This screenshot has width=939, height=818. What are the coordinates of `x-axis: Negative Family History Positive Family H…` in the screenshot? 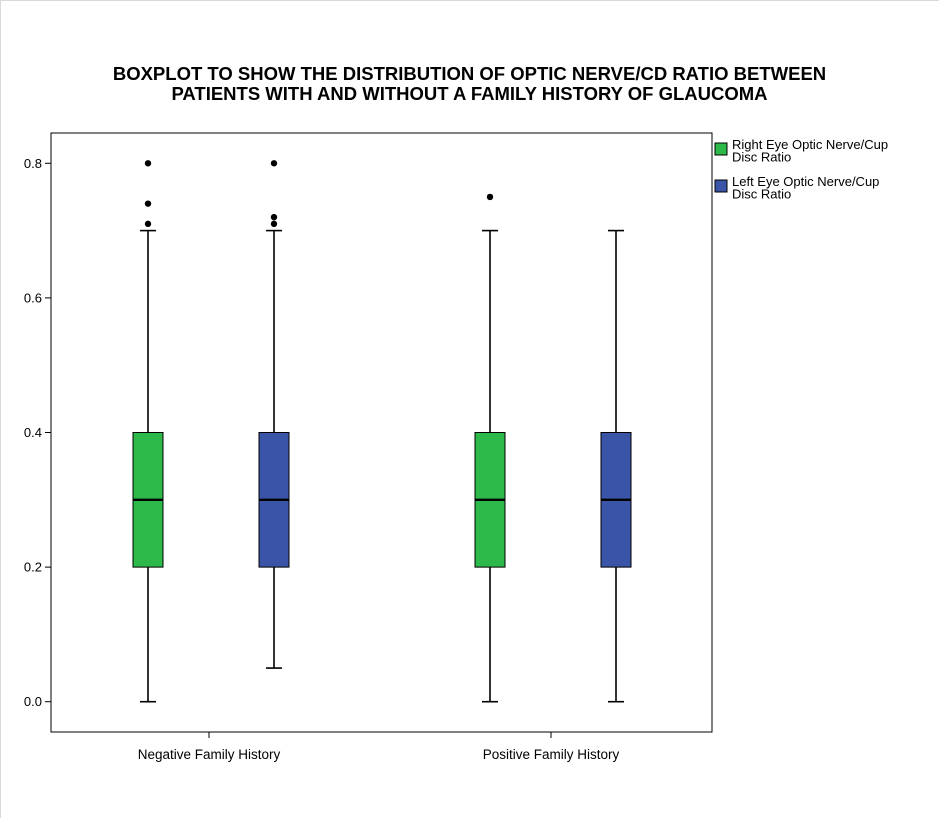 It's located at (379, 747).